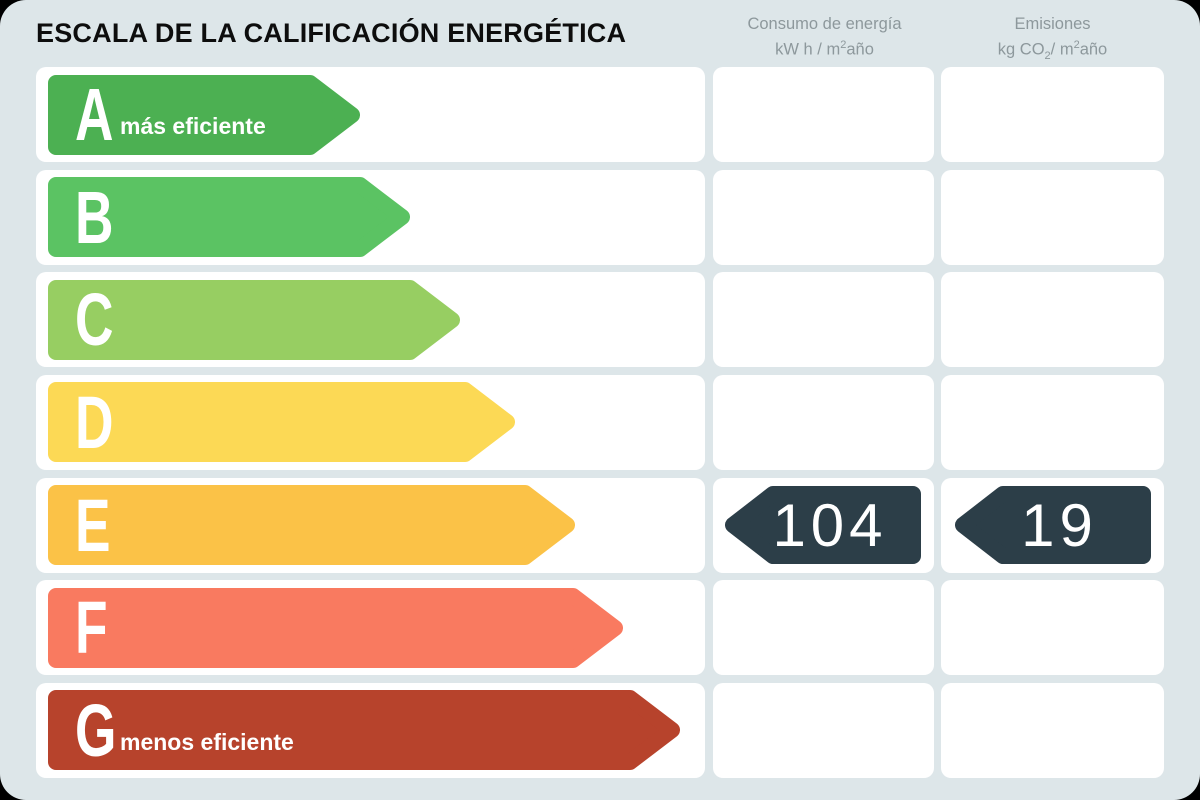  I want to click on column-header-emisiones: Emisiones kg CO2/ m2año, so click(1052, 40).